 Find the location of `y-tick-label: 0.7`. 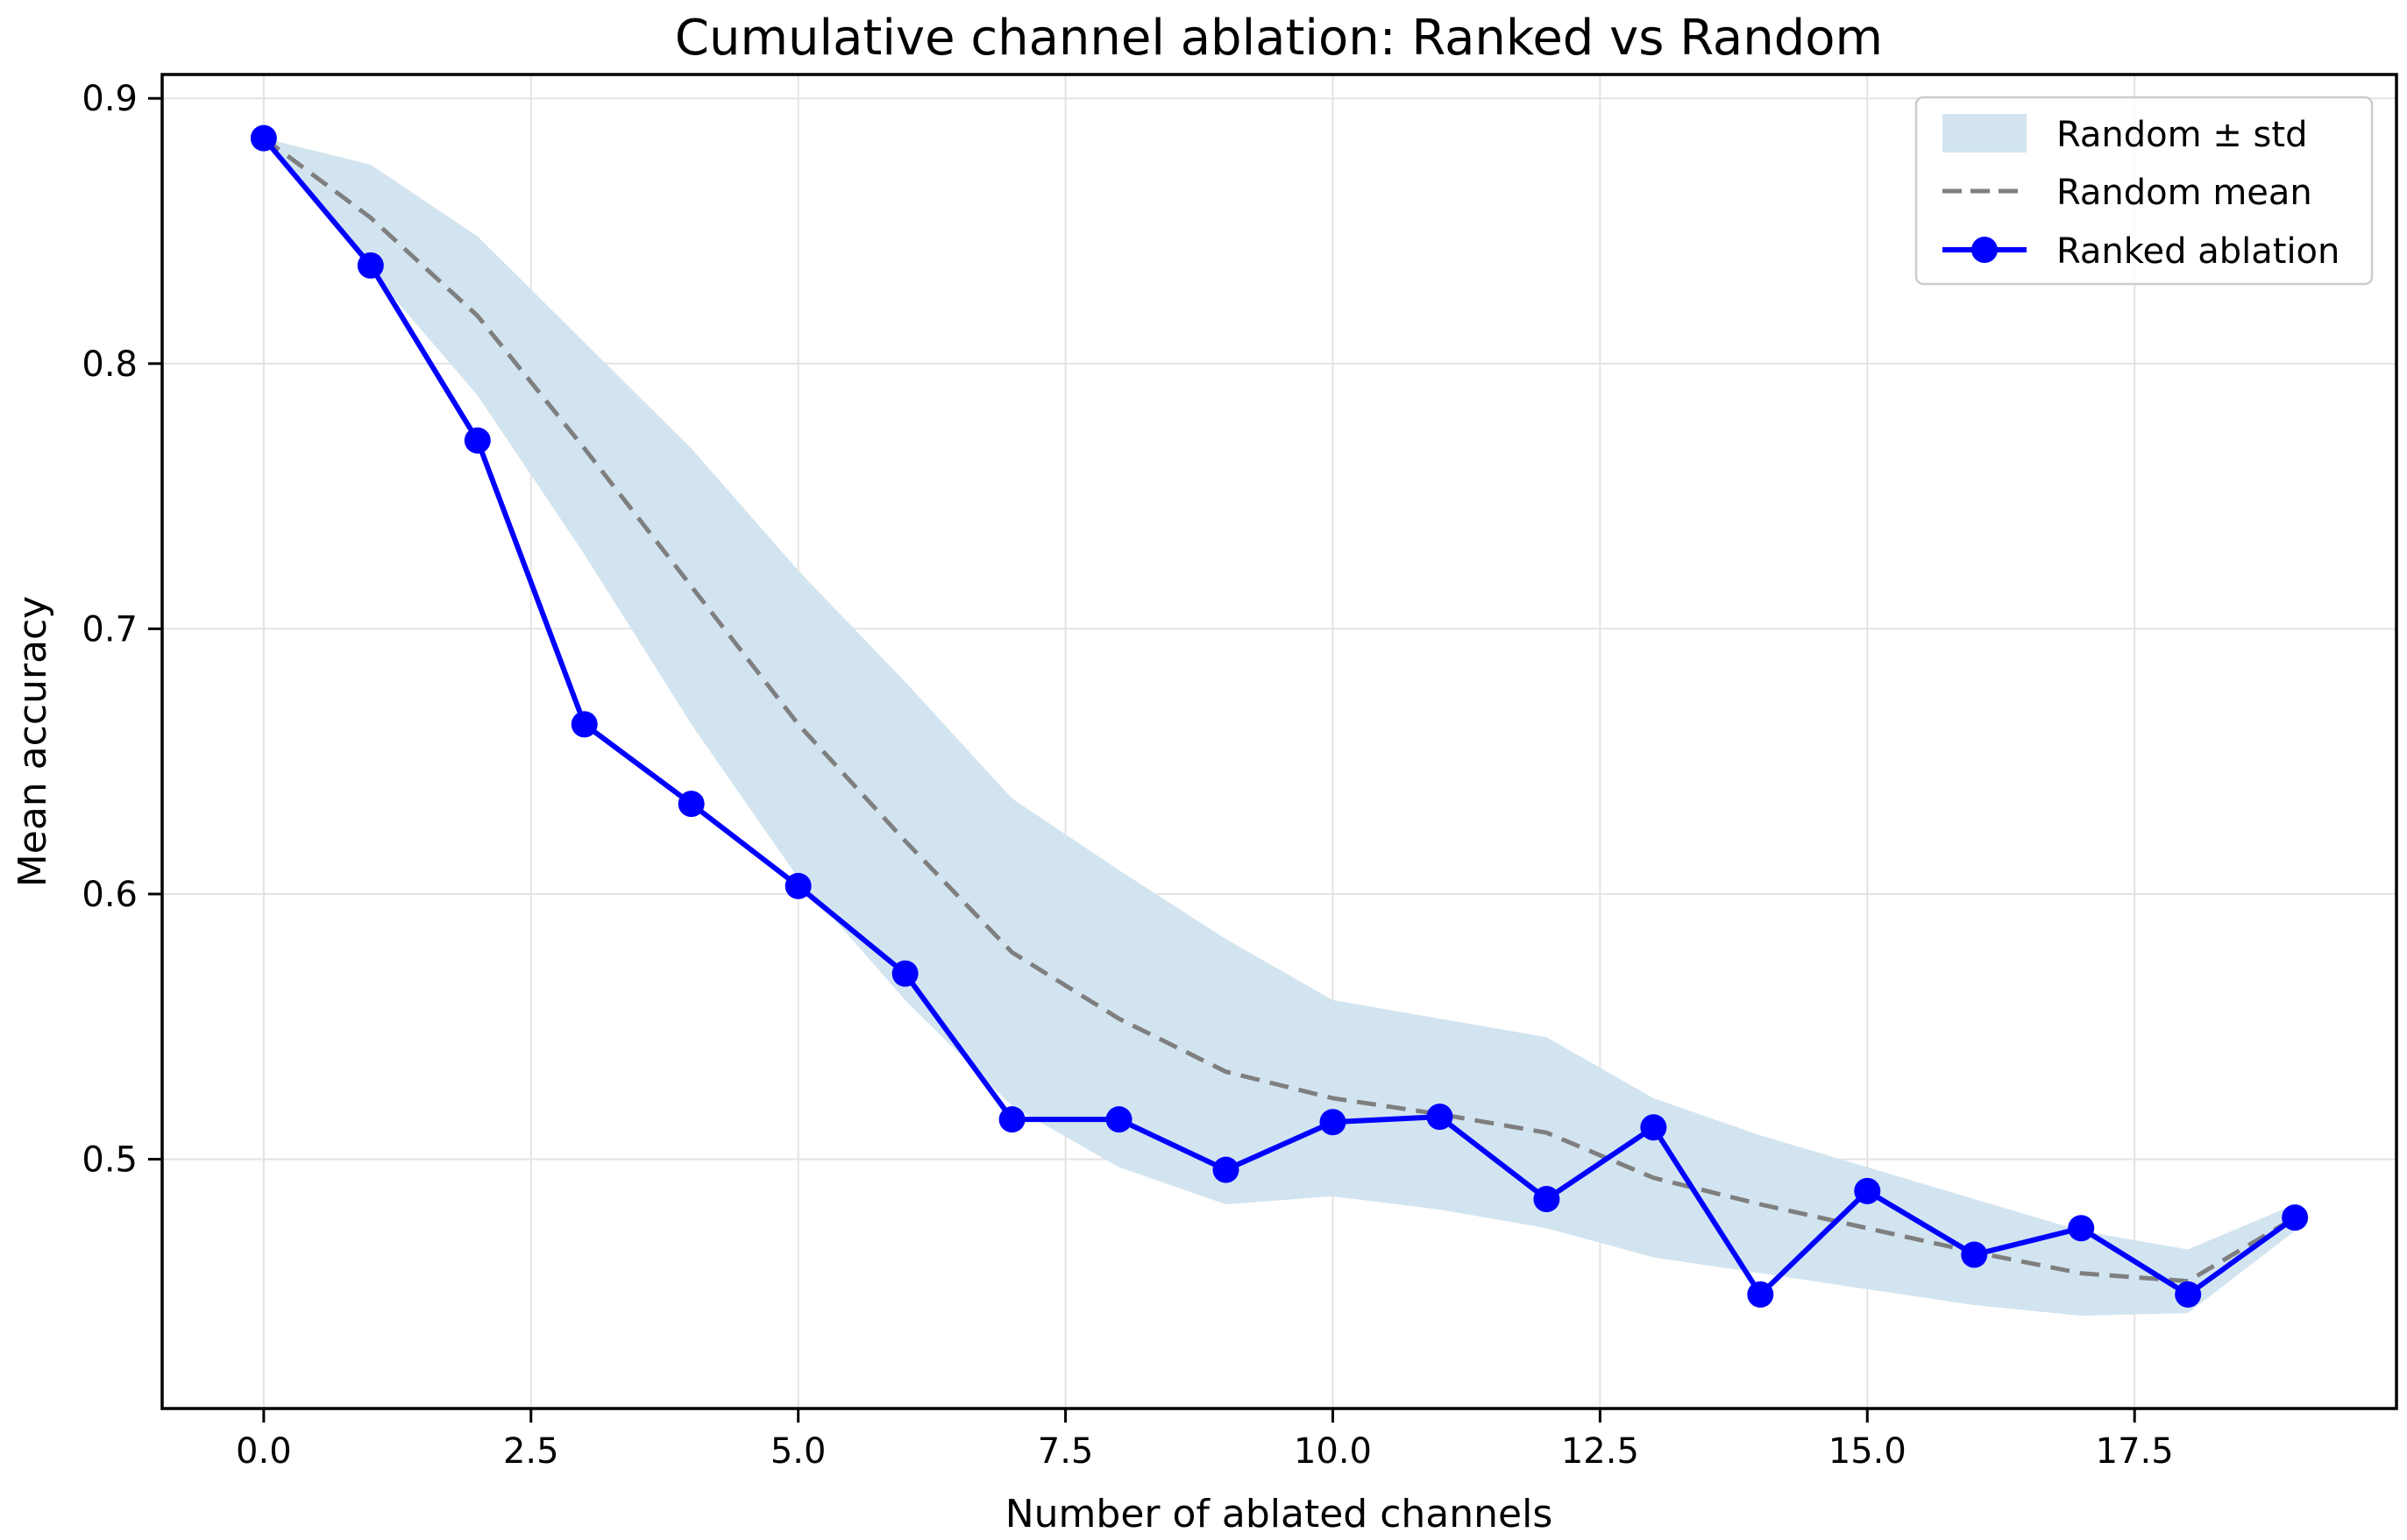

y-tick-label: 0.7 is located at coordinates (110, 629).